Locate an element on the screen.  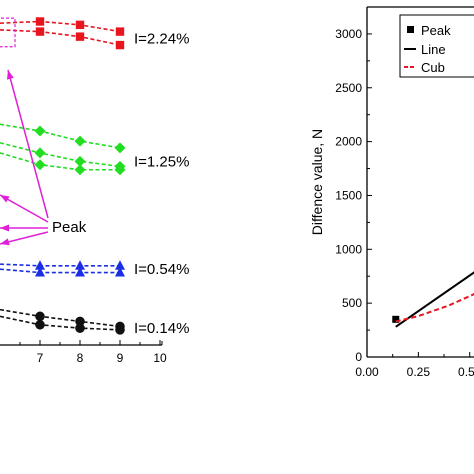
peak-arrow-high is located at coordinates (28, 144).